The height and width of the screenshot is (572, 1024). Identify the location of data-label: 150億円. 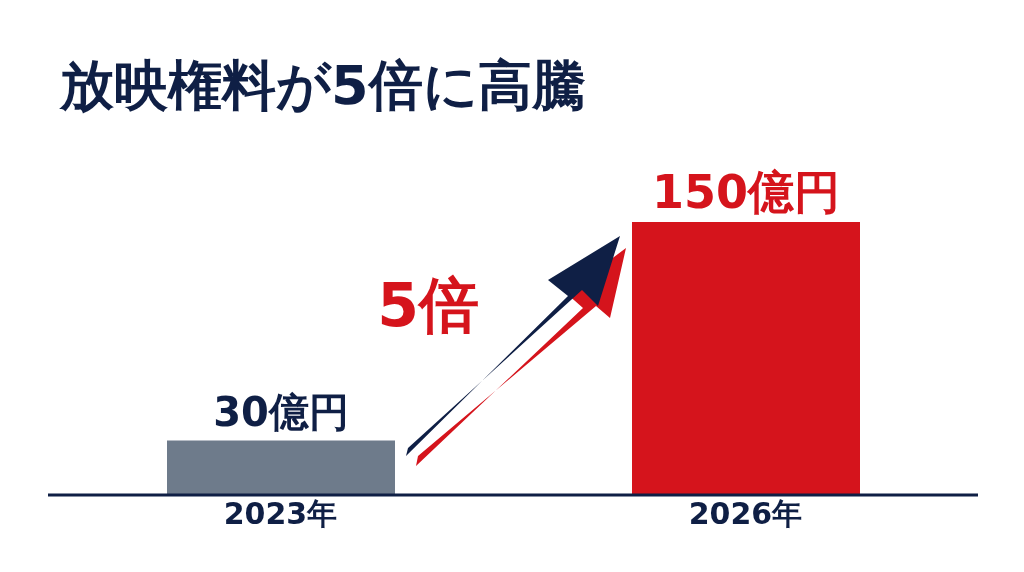
(746, 192).